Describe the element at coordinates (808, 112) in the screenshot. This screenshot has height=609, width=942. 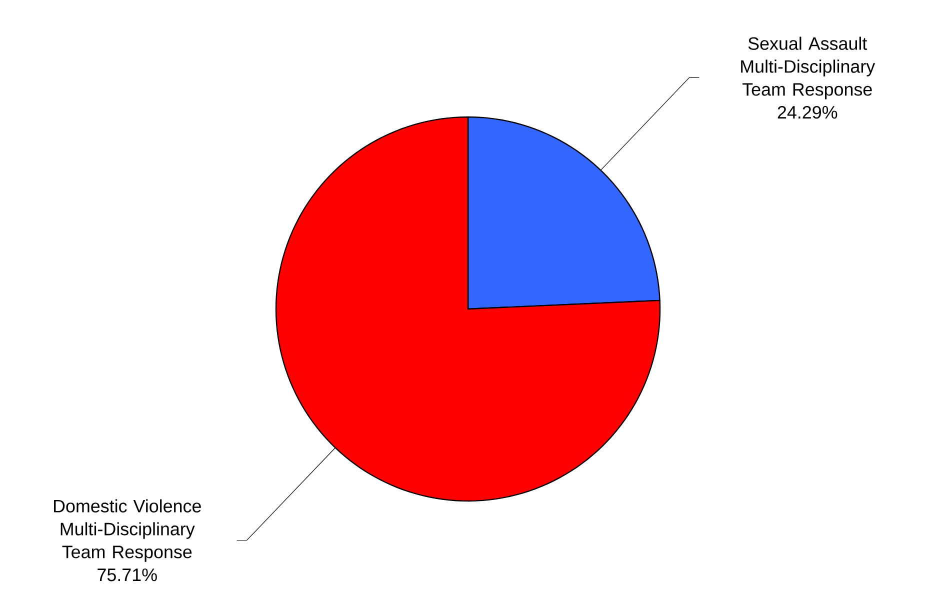
I see `data-label: 24.29%` at that location.